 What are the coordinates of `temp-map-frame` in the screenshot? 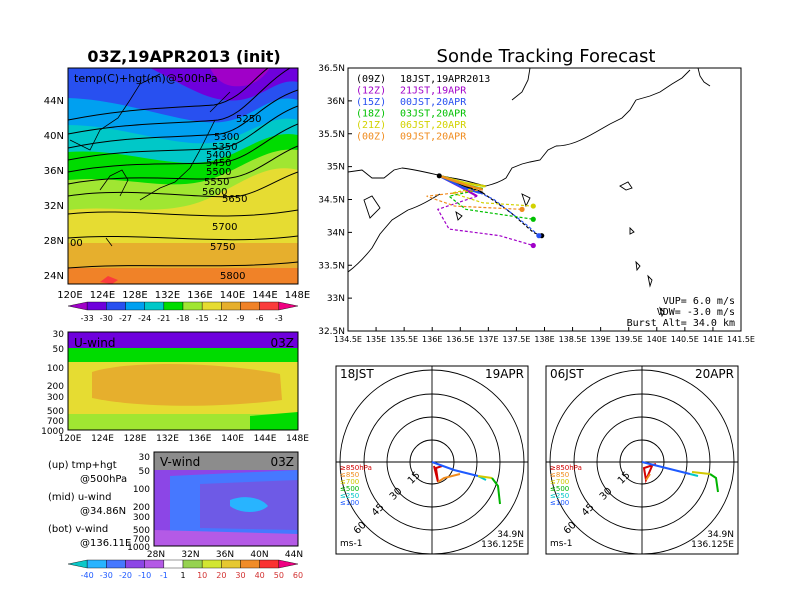 It's located at (183, 176).